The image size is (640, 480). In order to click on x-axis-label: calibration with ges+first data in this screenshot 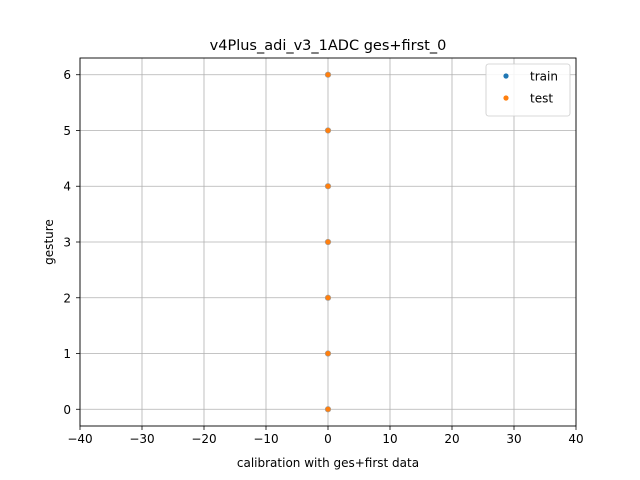, I will do `click(328, 463)`.